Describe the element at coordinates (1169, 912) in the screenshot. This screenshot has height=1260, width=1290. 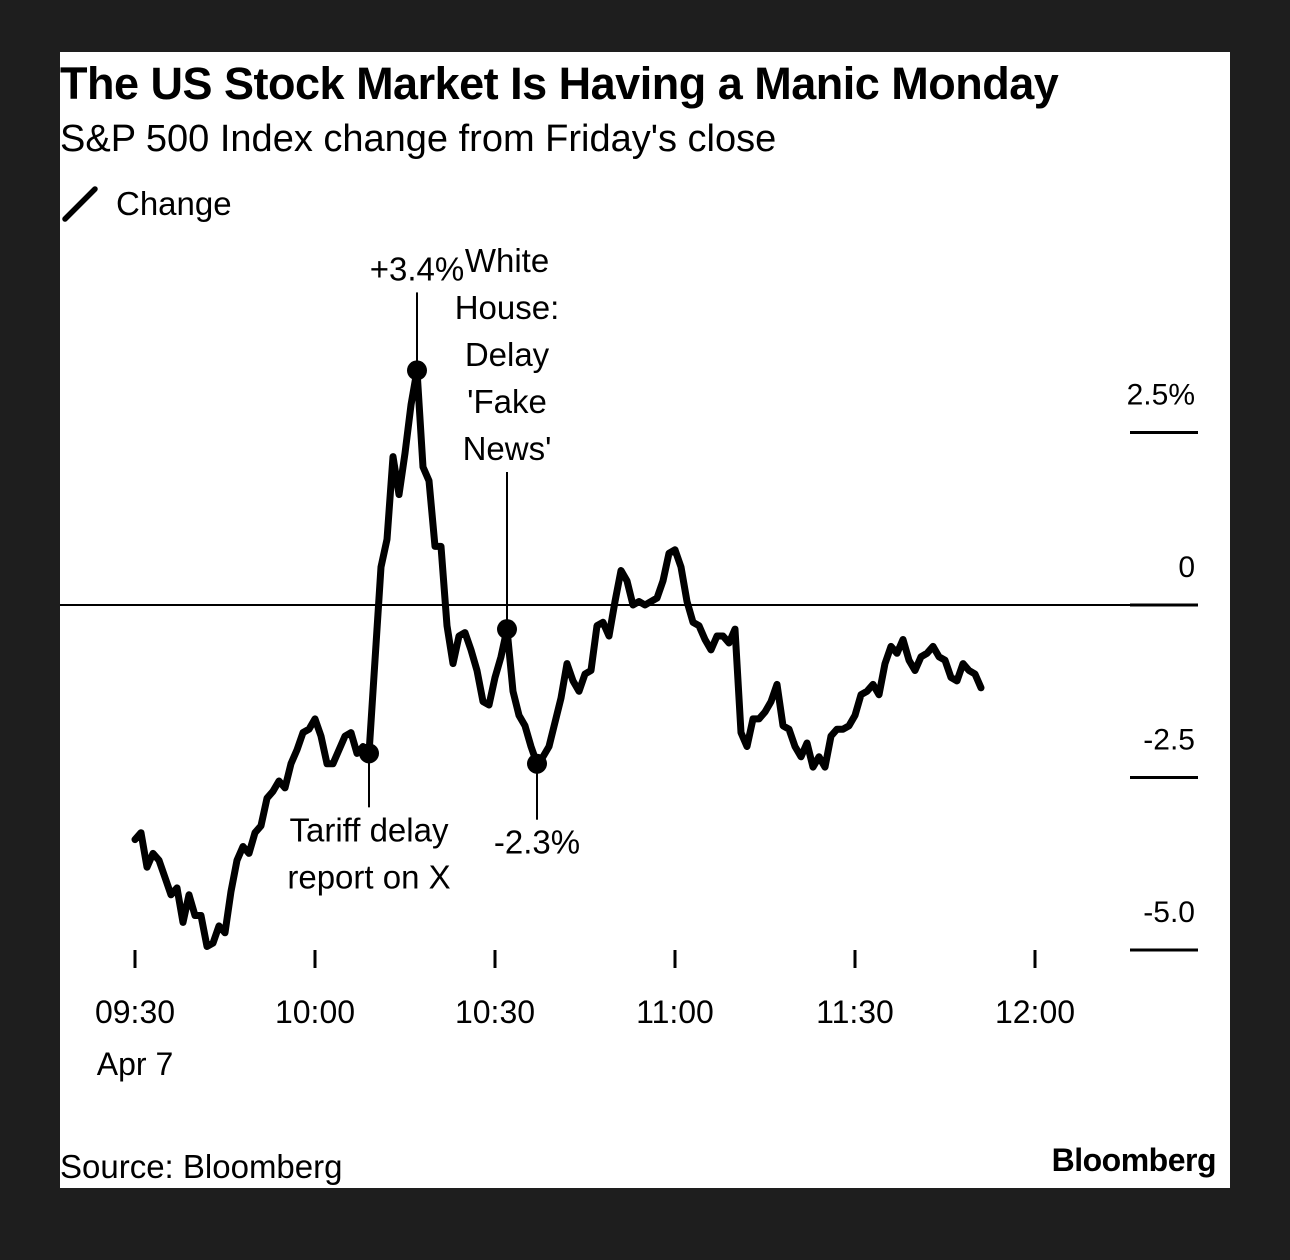
I see `y-tick-label: -5.0` at that location.